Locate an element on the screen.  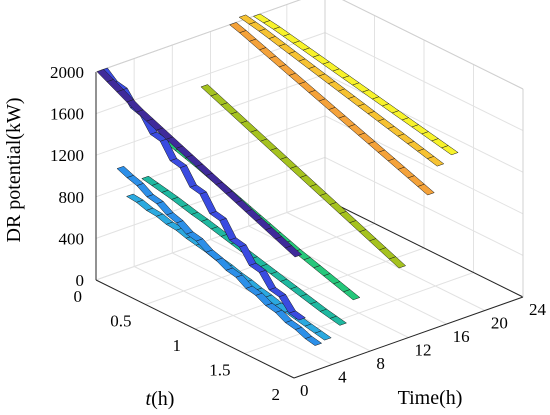
x-axis-title: Time(h) is located at coordinates (430, 398).